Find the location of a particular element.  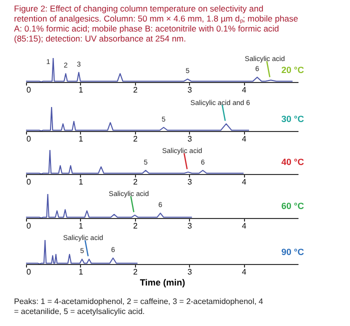

annotation: 30 °C is located at coordinates (292, 119).